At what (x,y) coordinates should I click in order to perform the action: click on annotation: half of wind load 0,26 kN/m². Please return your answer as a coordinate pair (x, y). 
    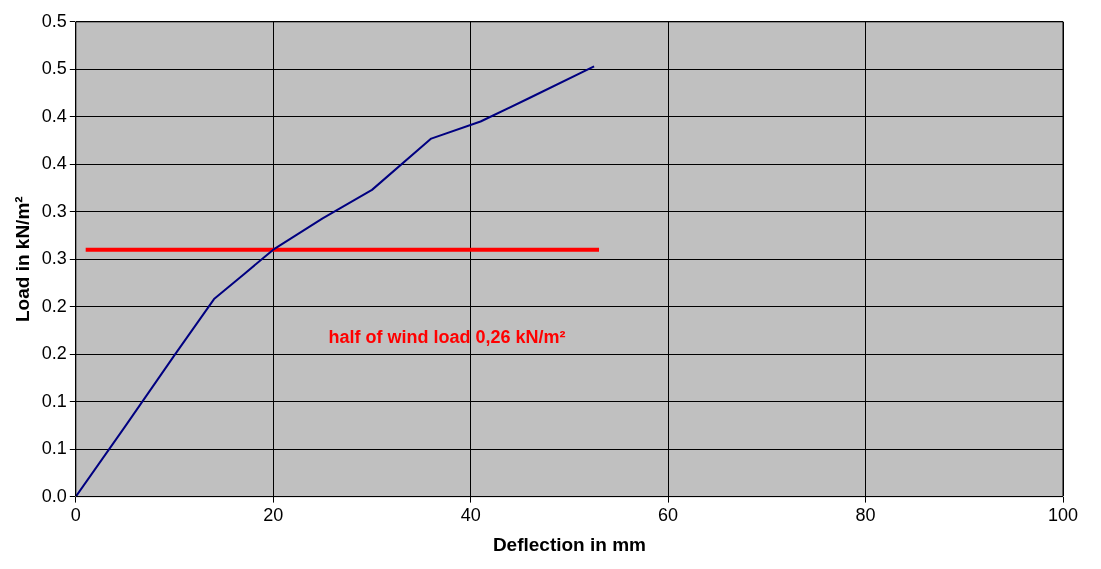
    Looking at the image, I should click on (447, 336).